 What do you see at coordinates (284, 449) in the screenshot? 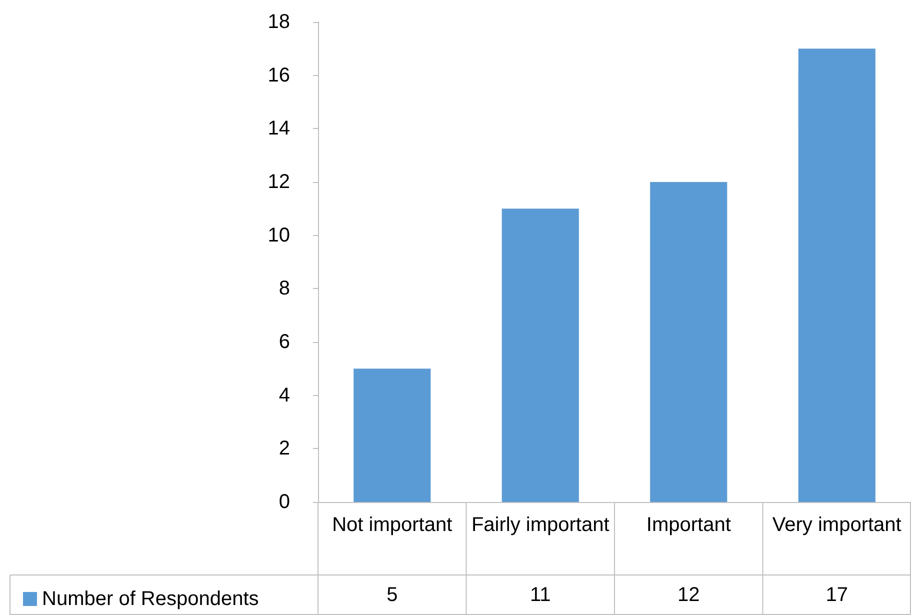
I see `y-tick-label: 2` at bounding box center [284, 449].